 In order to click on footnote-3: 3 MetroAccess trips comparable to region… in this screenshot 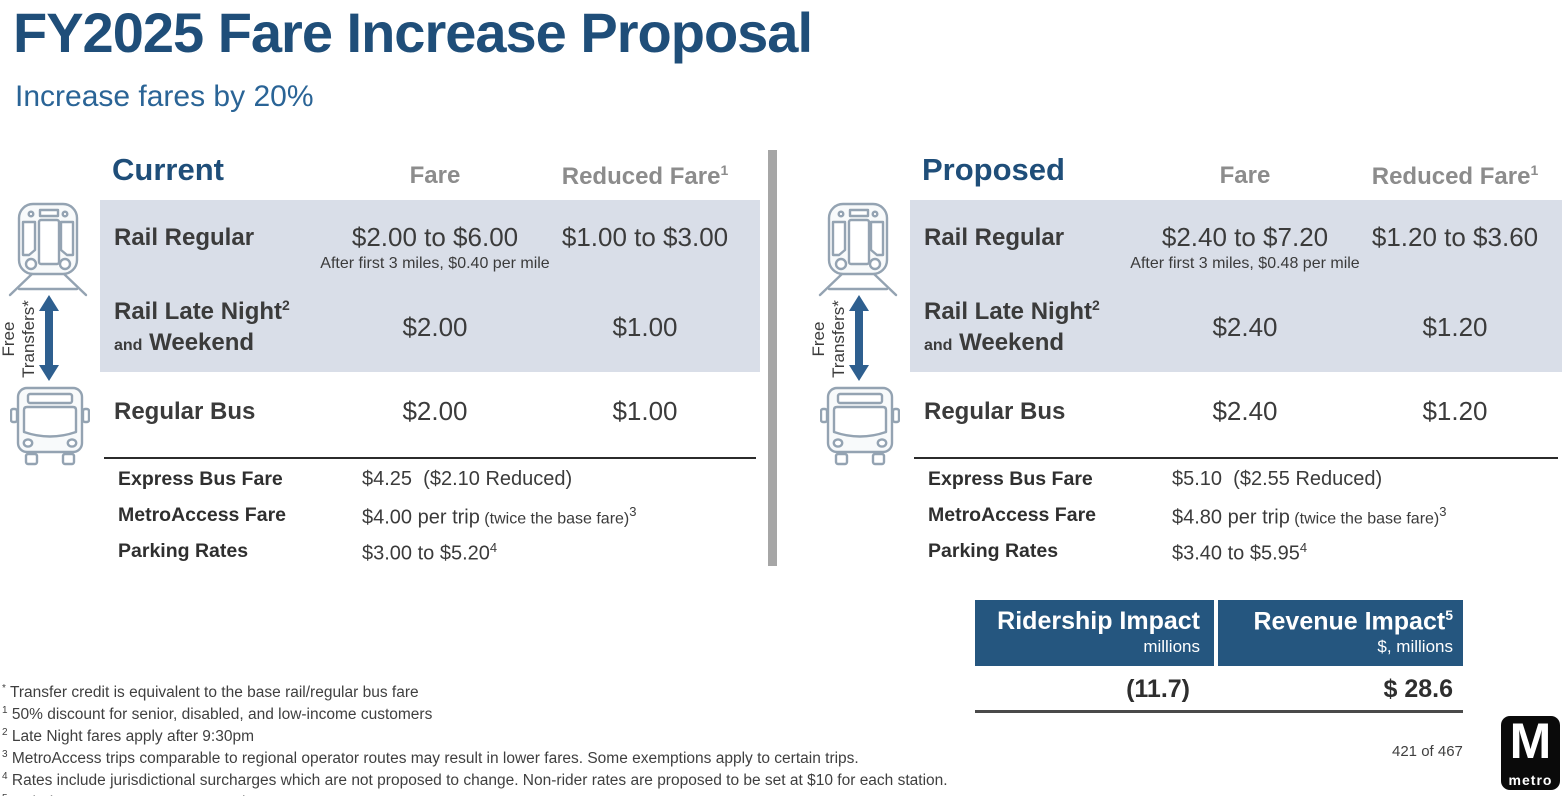, I will do `click(430, 758)`.